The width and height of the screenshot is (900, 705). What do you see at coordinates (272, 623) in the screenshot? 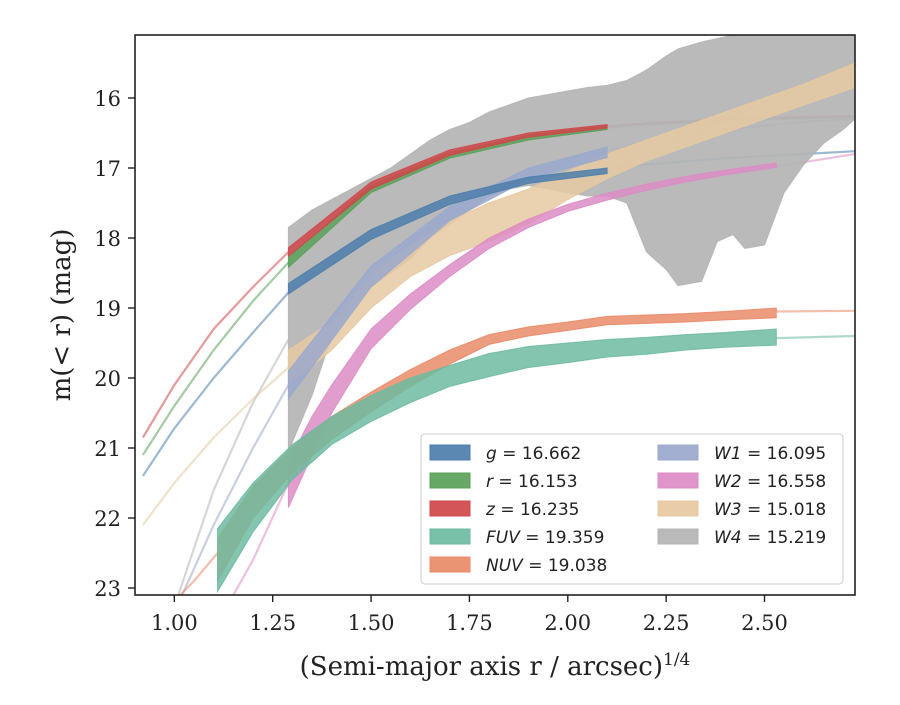
I see `x-tick-label: 1.25` at bounding box center [272, 623].